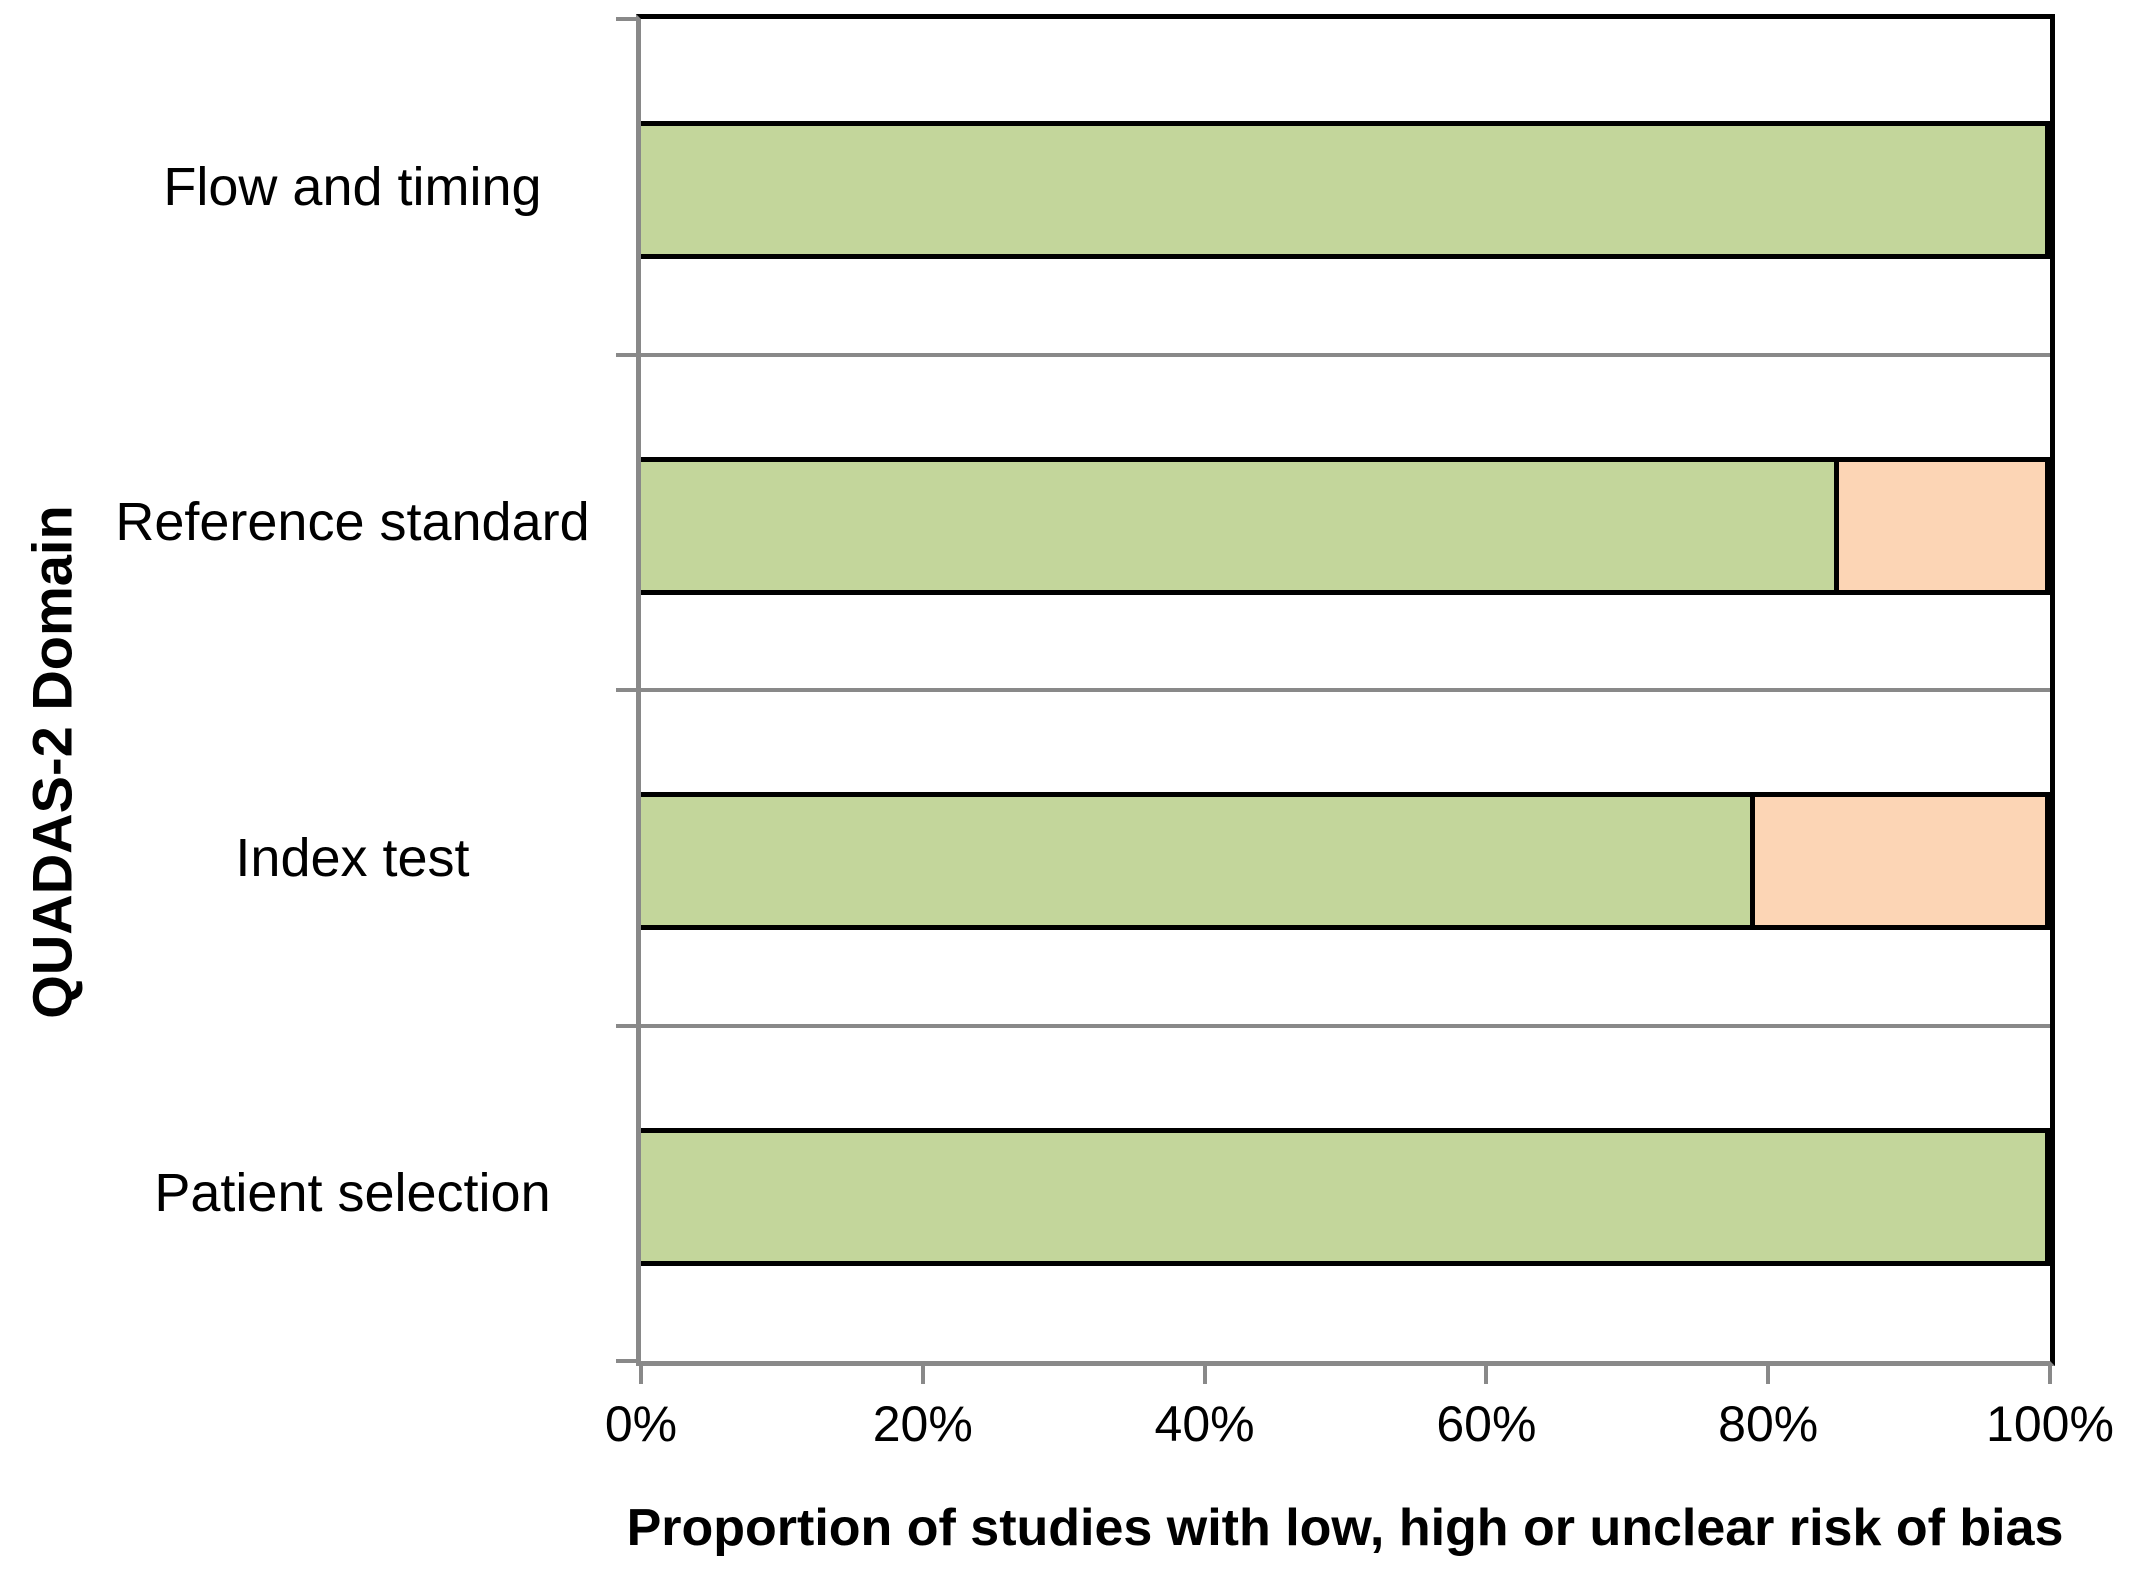 This screenshot has height=1579, width=2131. Describe the element at coordinates (641, 1424) in the screenshot. I see `x-tick-label: 0%` at that location.